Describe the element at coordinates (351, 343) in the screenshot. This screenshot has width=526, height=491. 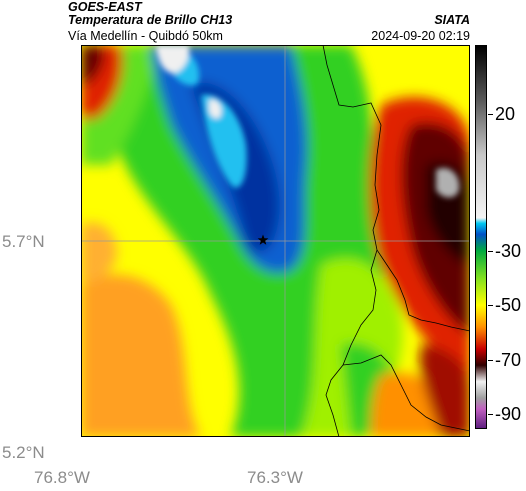
I see `municipal-boundary` at that location.